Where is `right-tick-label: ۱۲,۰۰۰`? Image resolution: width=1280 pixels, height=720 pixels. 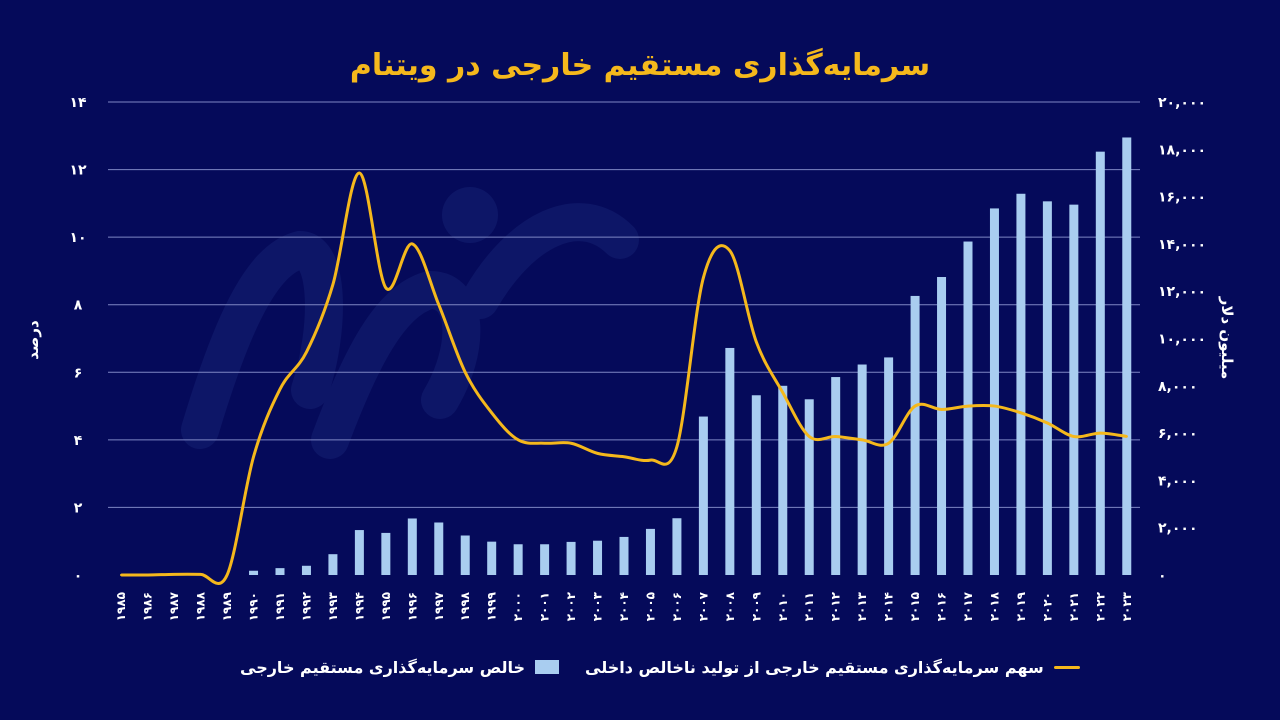
right-tick-label: ۱۲,۰۰۰ is located at coordinates (1182, 292).